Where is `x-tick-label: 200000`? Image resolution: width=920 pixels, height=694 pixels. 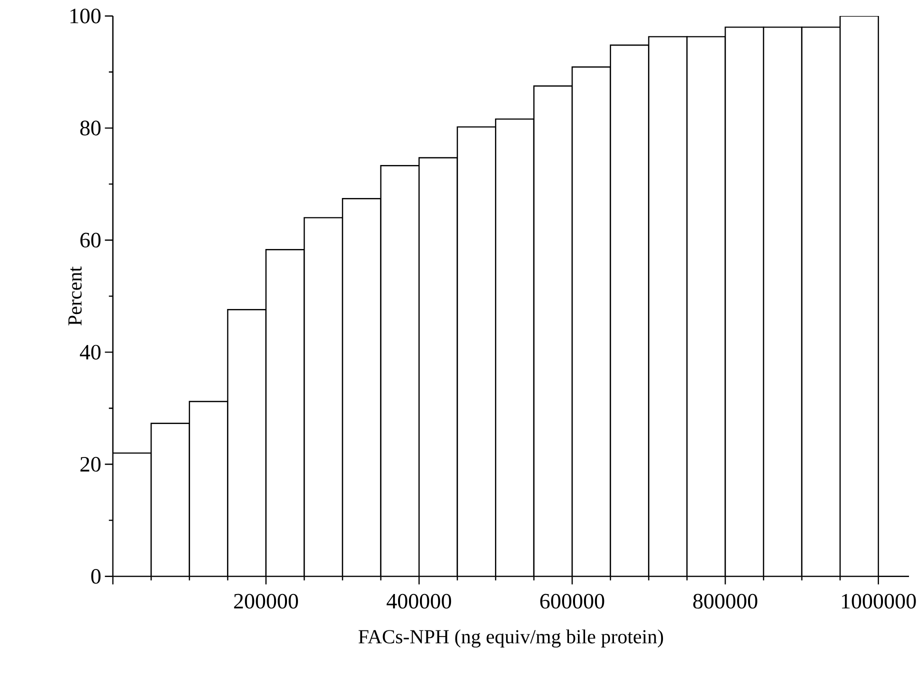
x-tick-label: 200000 is located at coordinates (266, 601).